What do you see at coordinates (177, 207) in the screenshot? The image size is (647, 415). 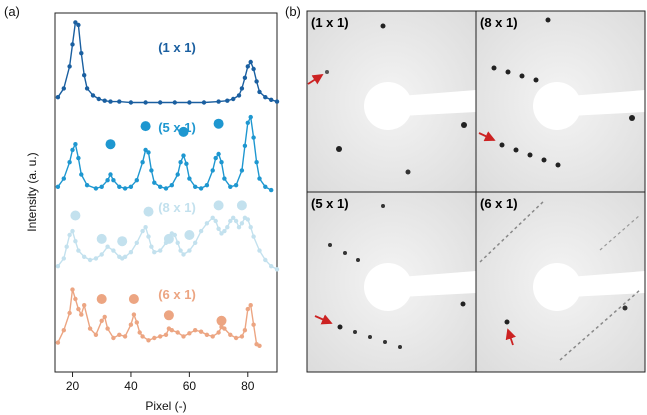 I see `series-label: (8 x 1)` at bounding box center [177, 207].